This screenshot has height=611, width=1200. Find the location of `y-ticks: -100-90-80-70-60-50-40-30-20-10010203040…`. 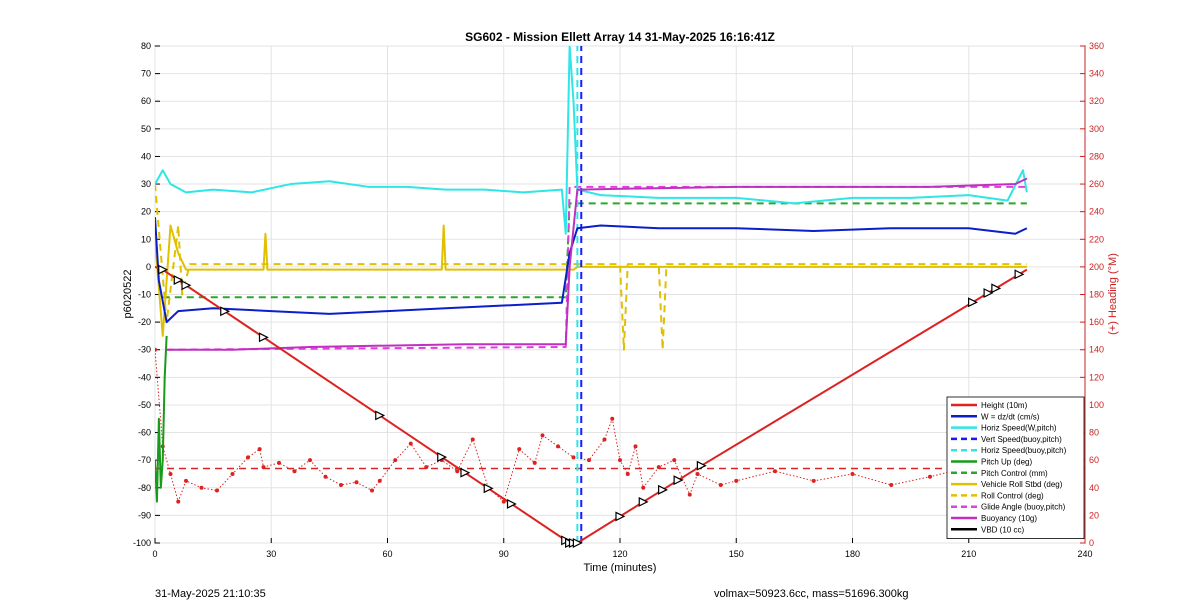

y-ticks: -100-90-80-70-60-50-40-30-20-10010203040… is located at coordinates (146, 294).